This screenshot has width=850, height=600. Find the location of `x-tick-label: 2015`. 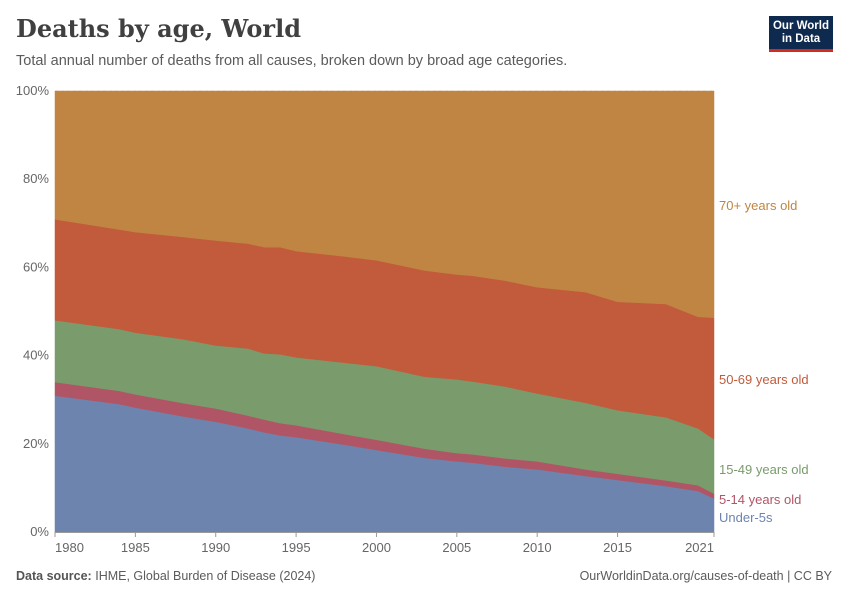

x-tick-label: 2015 is located at coordinates (617, 547).